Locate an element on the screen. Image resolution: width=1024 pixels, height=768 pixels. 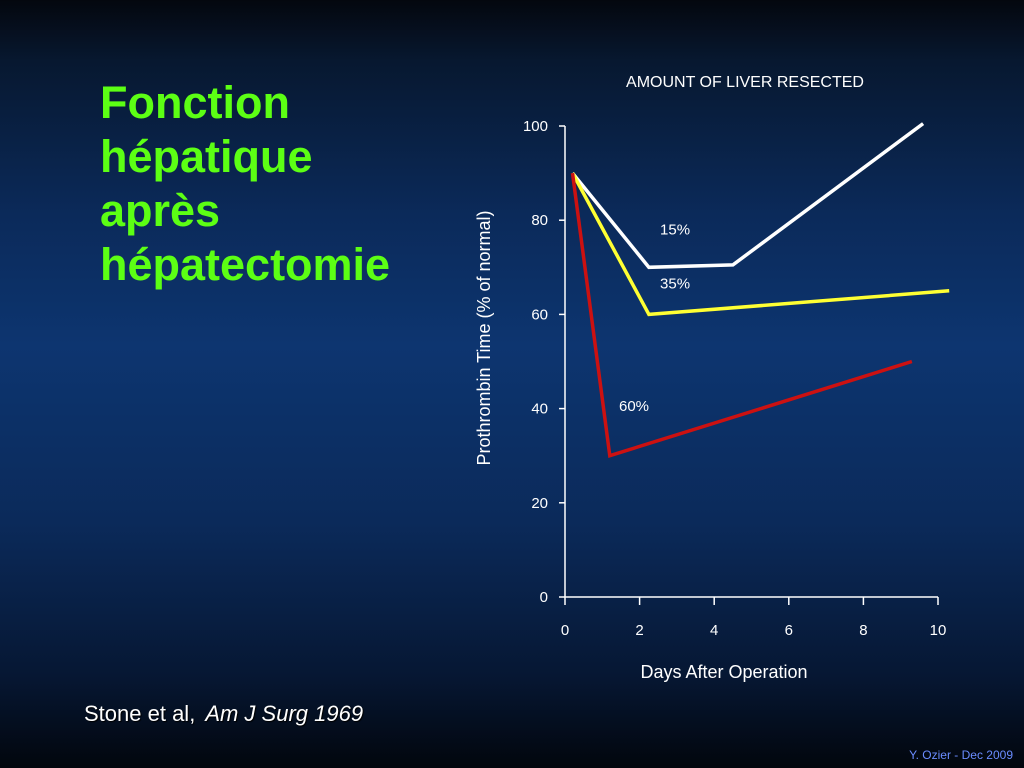
y-tick-label: 20 is located at coordinates (539, 503).